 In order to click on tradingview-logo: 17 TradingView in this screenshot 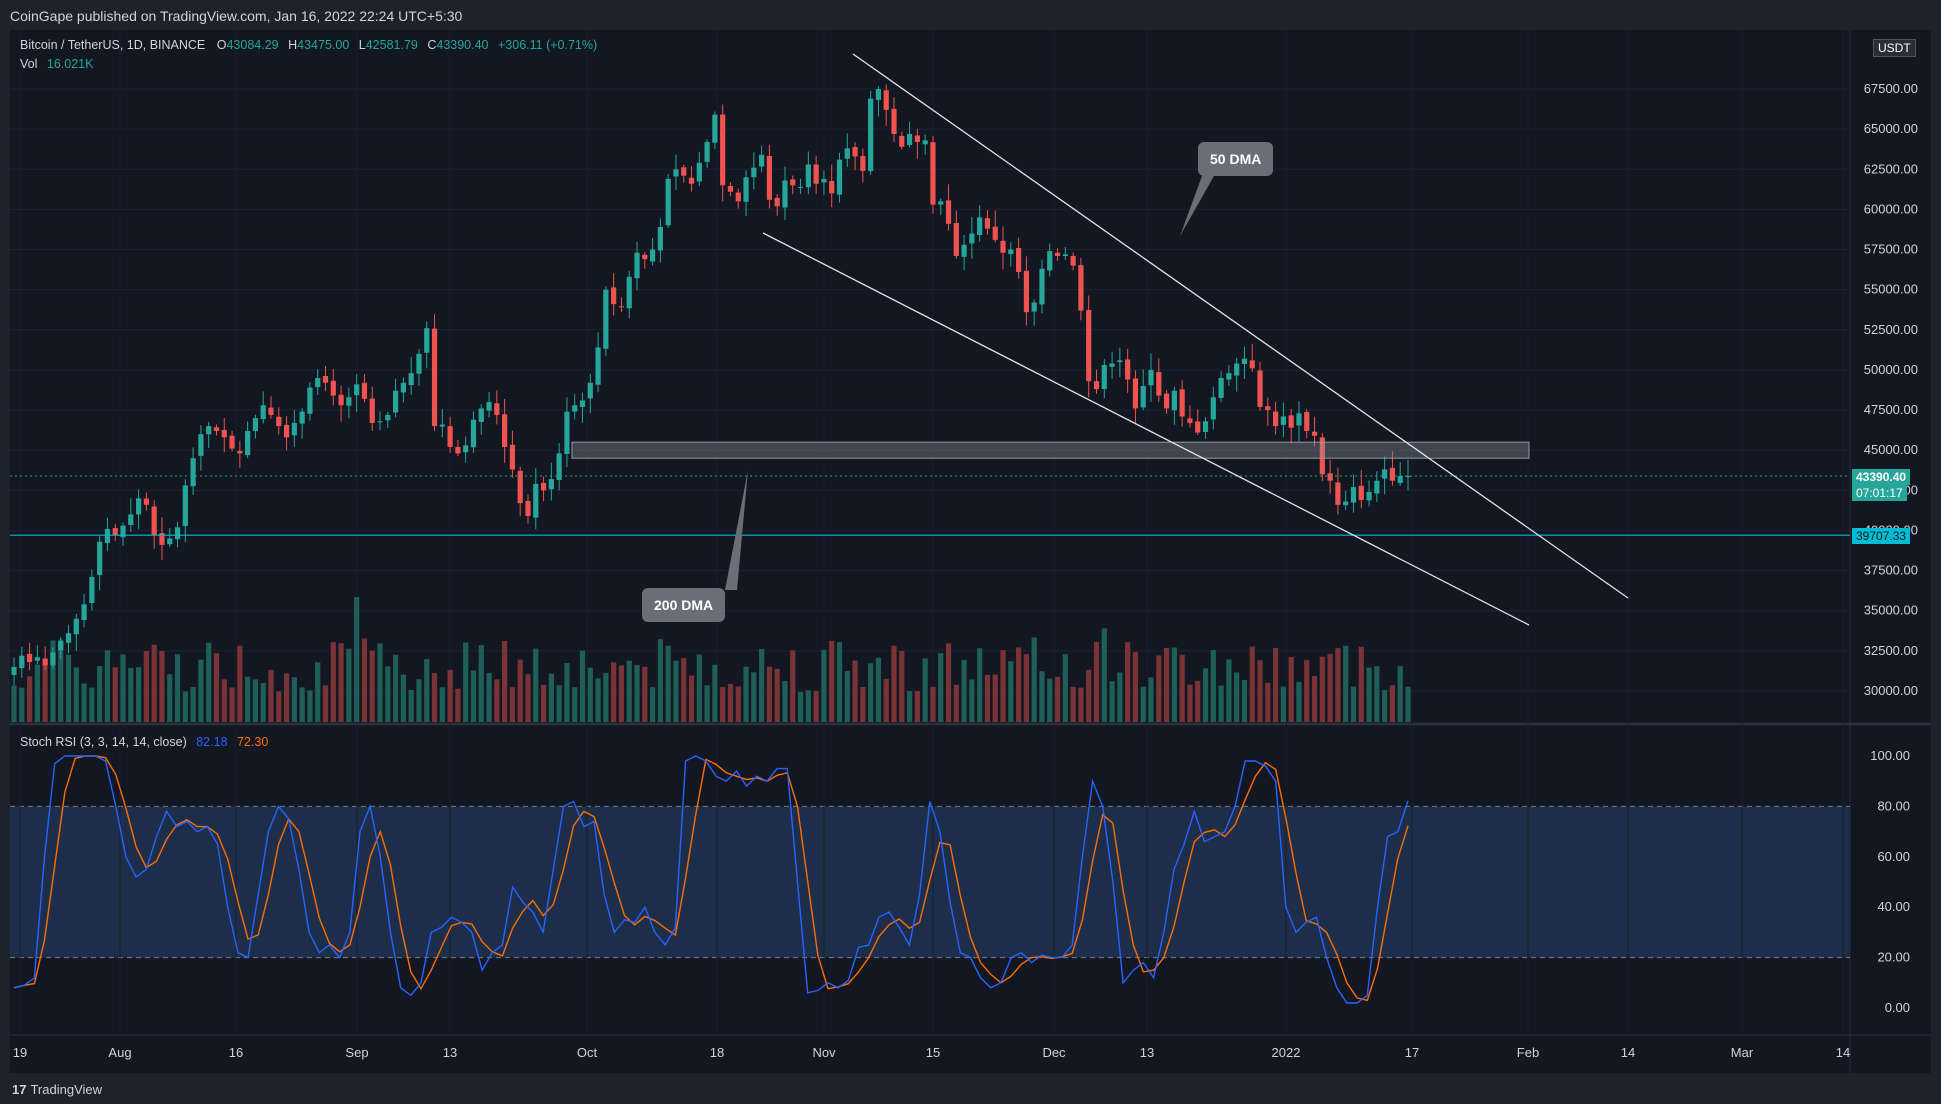, I will do `click(57, 1089)`.